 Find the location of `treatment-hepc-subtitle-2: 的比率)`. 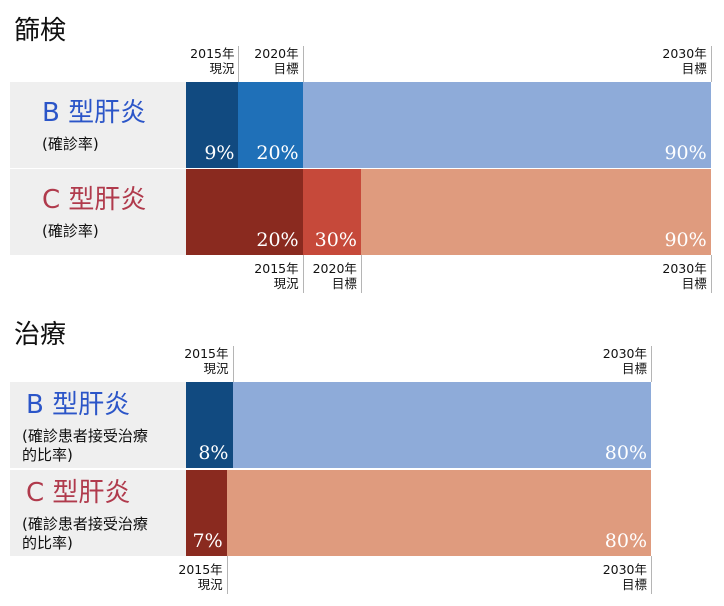

treatment-hepc-subtitle-2: 的比率) is located at coordinates (47, 543).